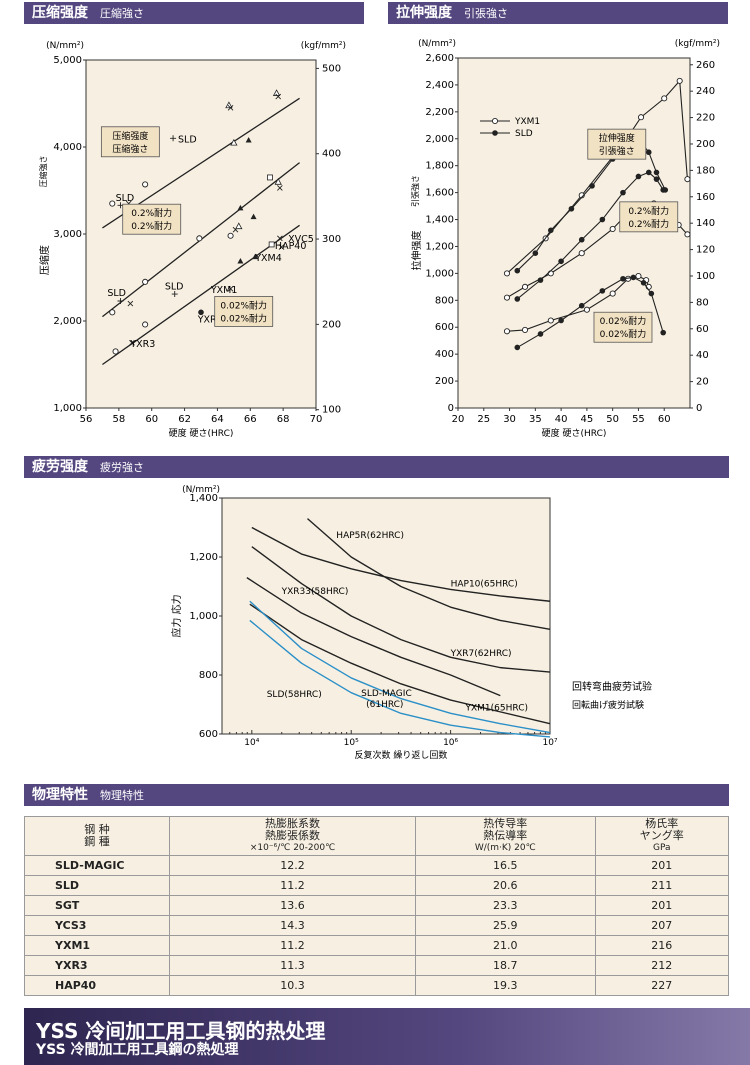  What do you see at coordinates (451, 408) in the screenshot?
I see `y-tick-label: 0` at bounding box center [451, 408].